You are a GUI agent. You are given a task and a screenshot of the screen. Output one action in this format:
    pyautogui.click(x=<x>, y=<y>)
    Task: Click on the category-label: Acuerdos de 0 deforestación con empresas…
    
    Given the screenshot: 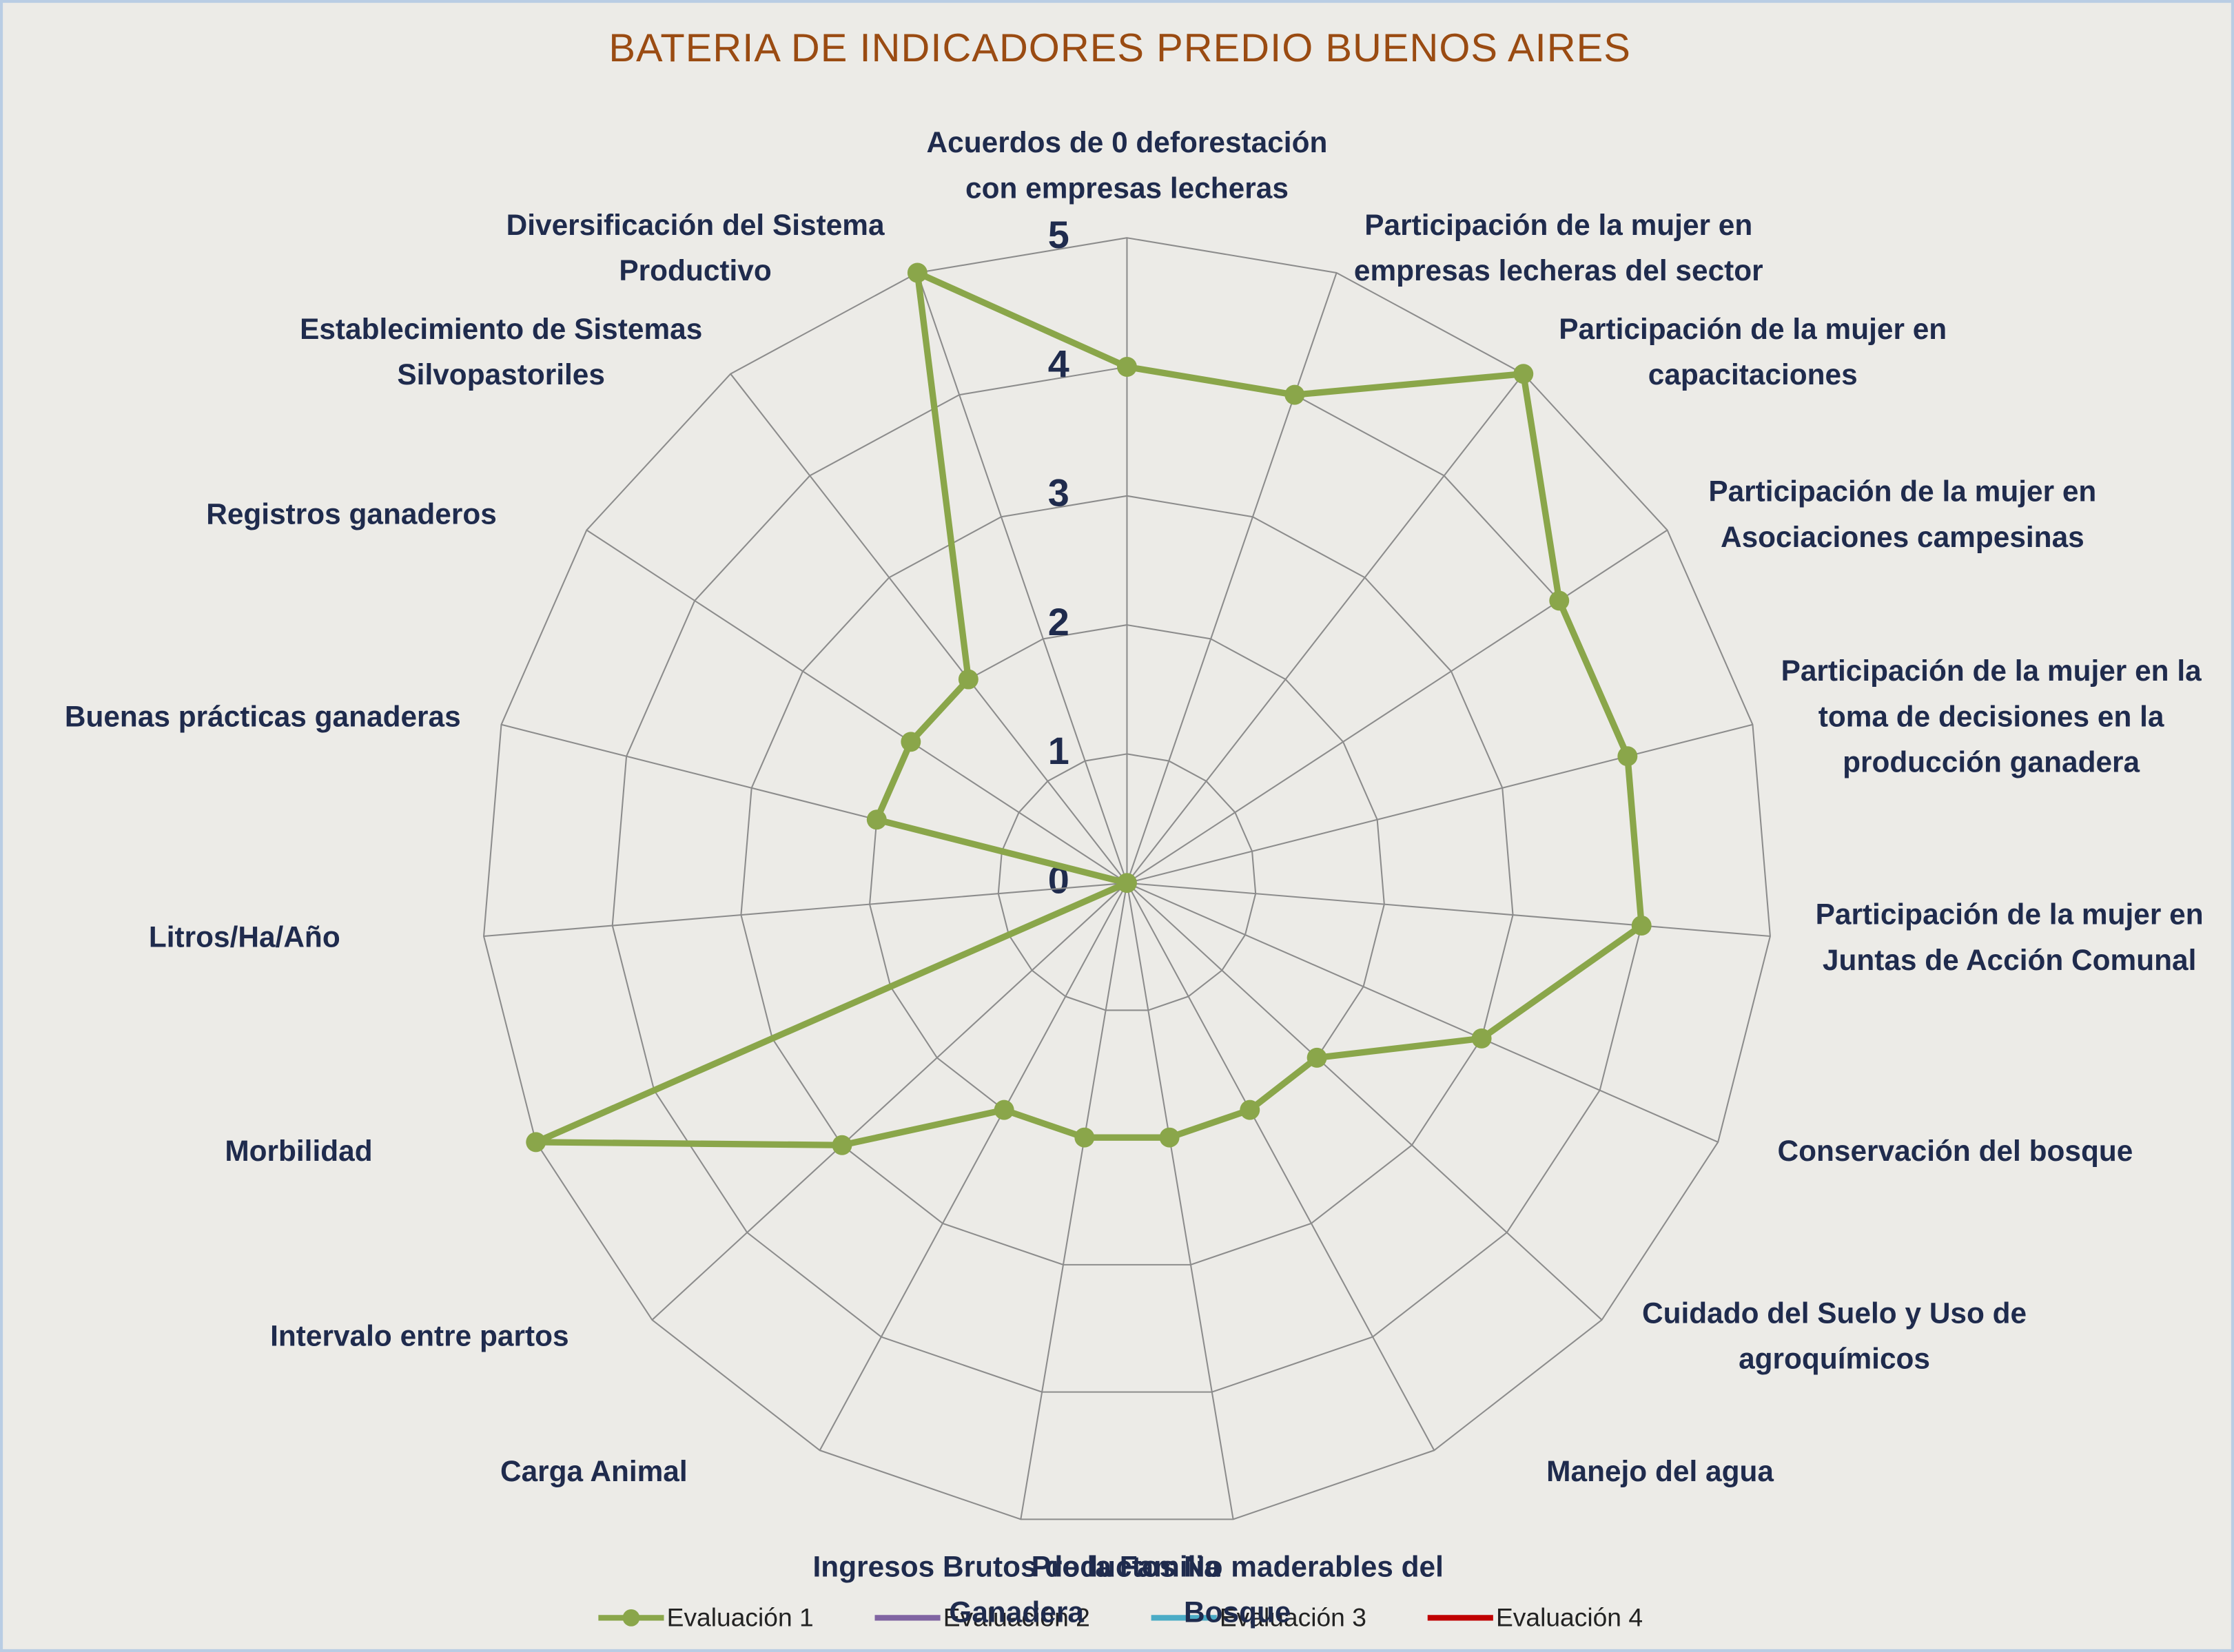 What is the action you would take?
    pyautogui.click(x=1127, y=165)
    